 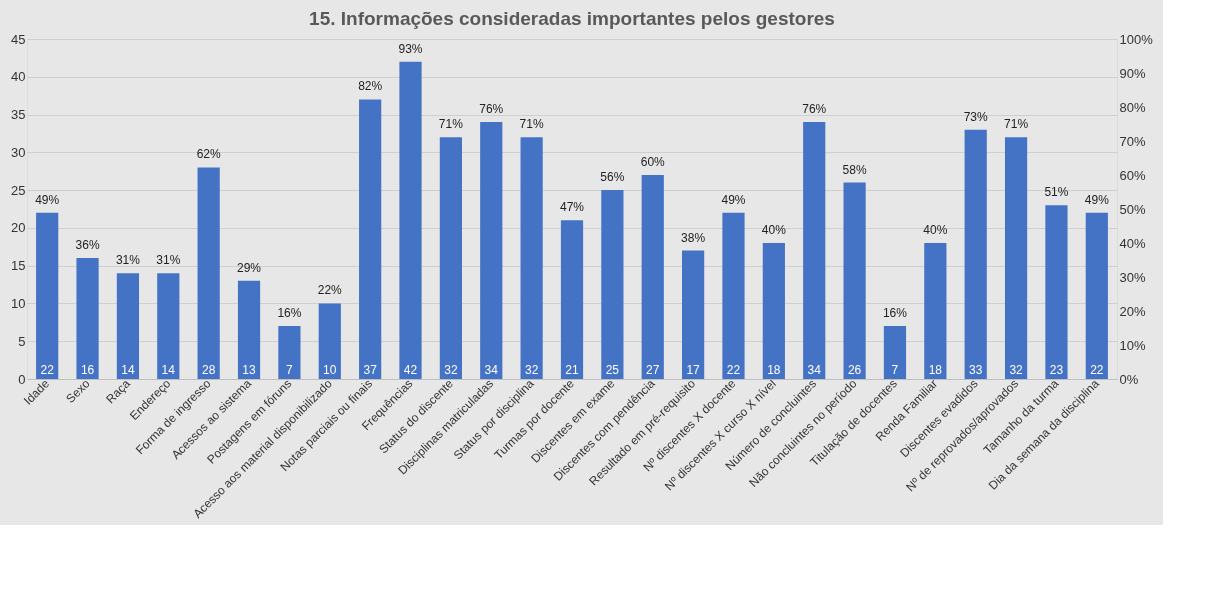 I want to click on data-label: 16, so click(x=87, y=370).